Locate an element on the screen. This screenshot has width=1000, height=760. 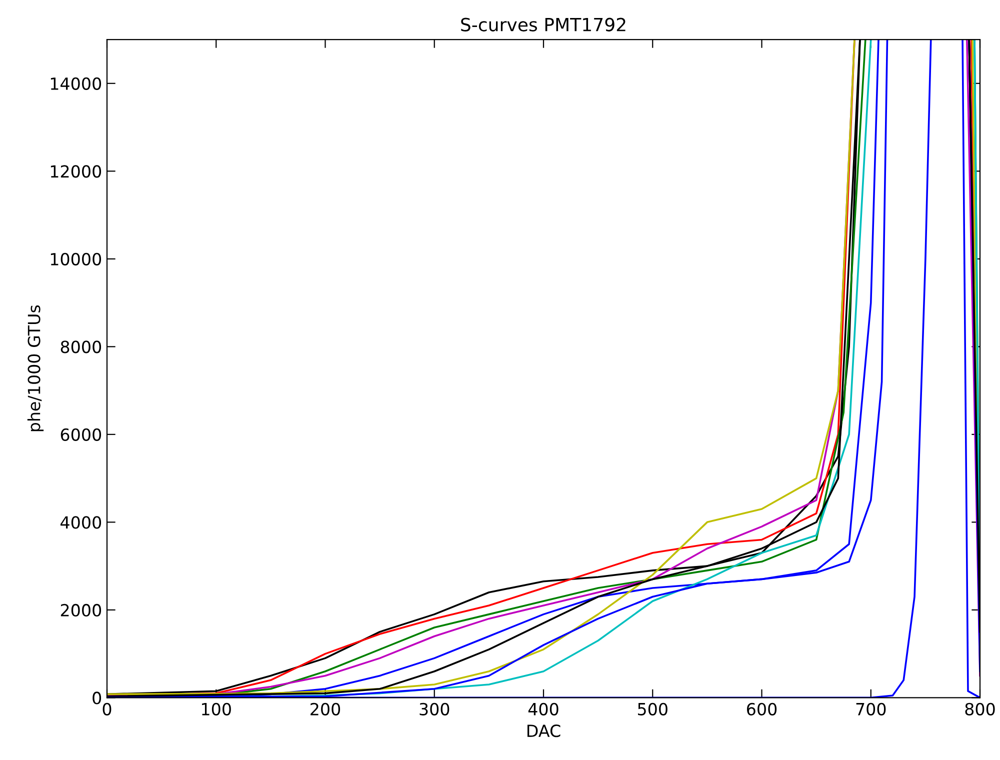
y-axis-title: phe/1000 GTUs is located at coordinates (35, 368).